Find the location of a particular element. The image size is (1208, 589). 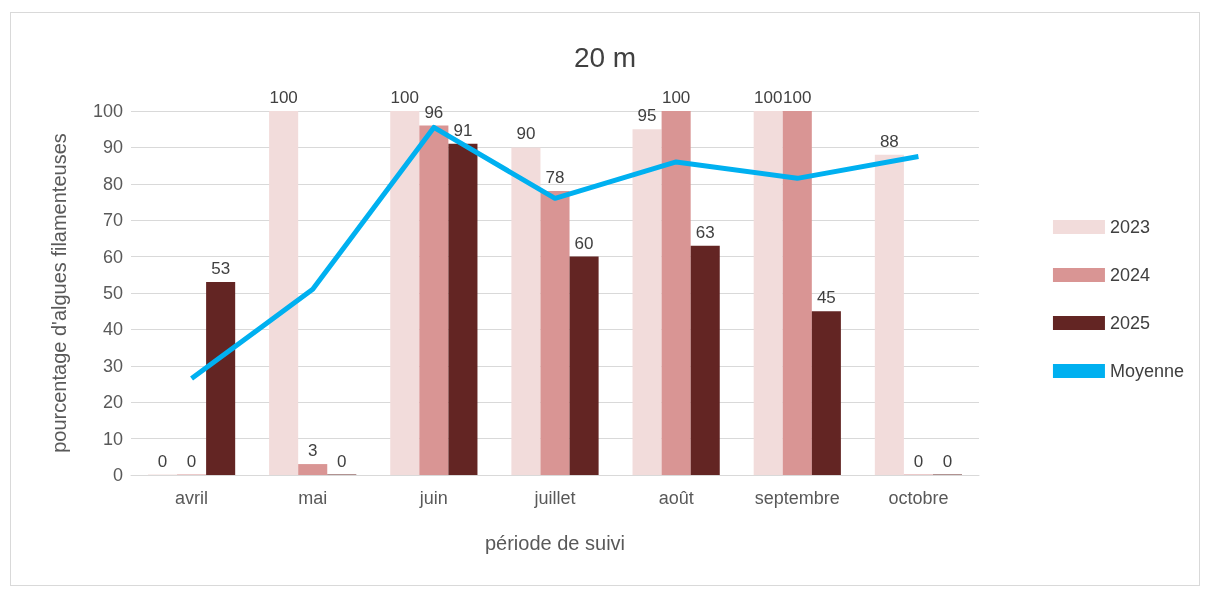

data-label: 63 is located at coordinates (705, 232).